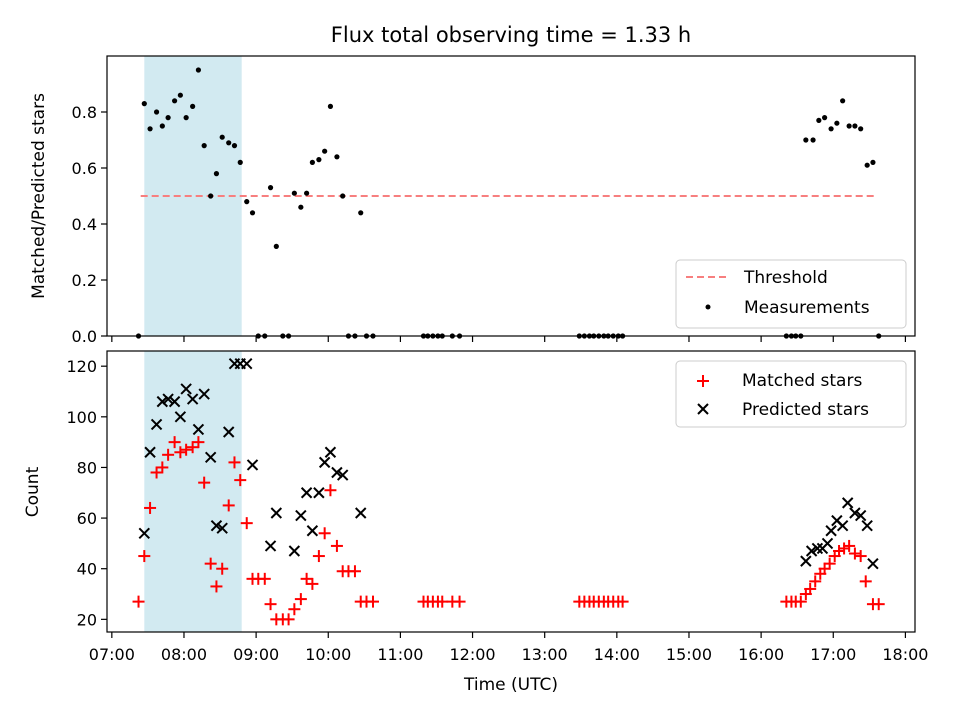 Image resolution: width=960 pixels, height=720 pixels. I want to click on x-tick-label: 13:00, so click(545, 654).